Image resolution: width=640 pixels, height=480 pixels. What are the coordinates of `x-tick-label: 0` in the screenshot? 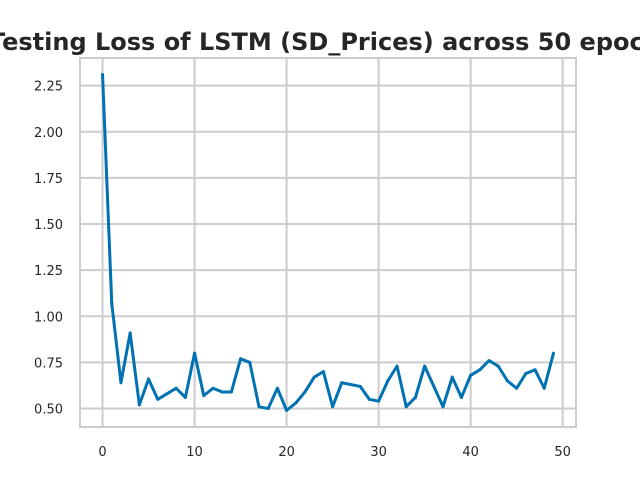 It's located at (102, 452).